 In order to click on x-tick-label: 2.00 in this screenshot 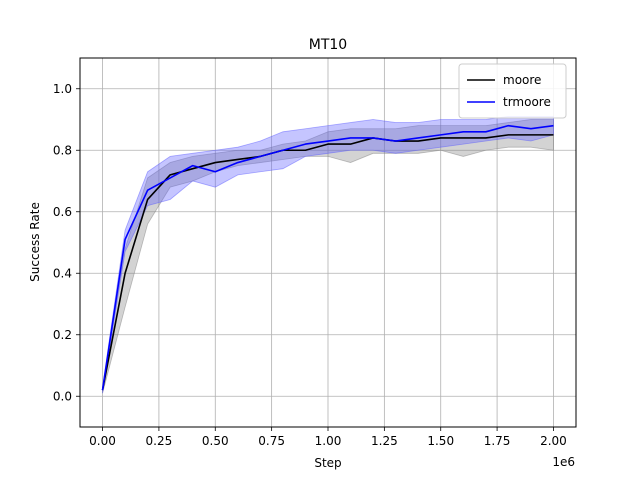, I will do `click(553, 441)`.